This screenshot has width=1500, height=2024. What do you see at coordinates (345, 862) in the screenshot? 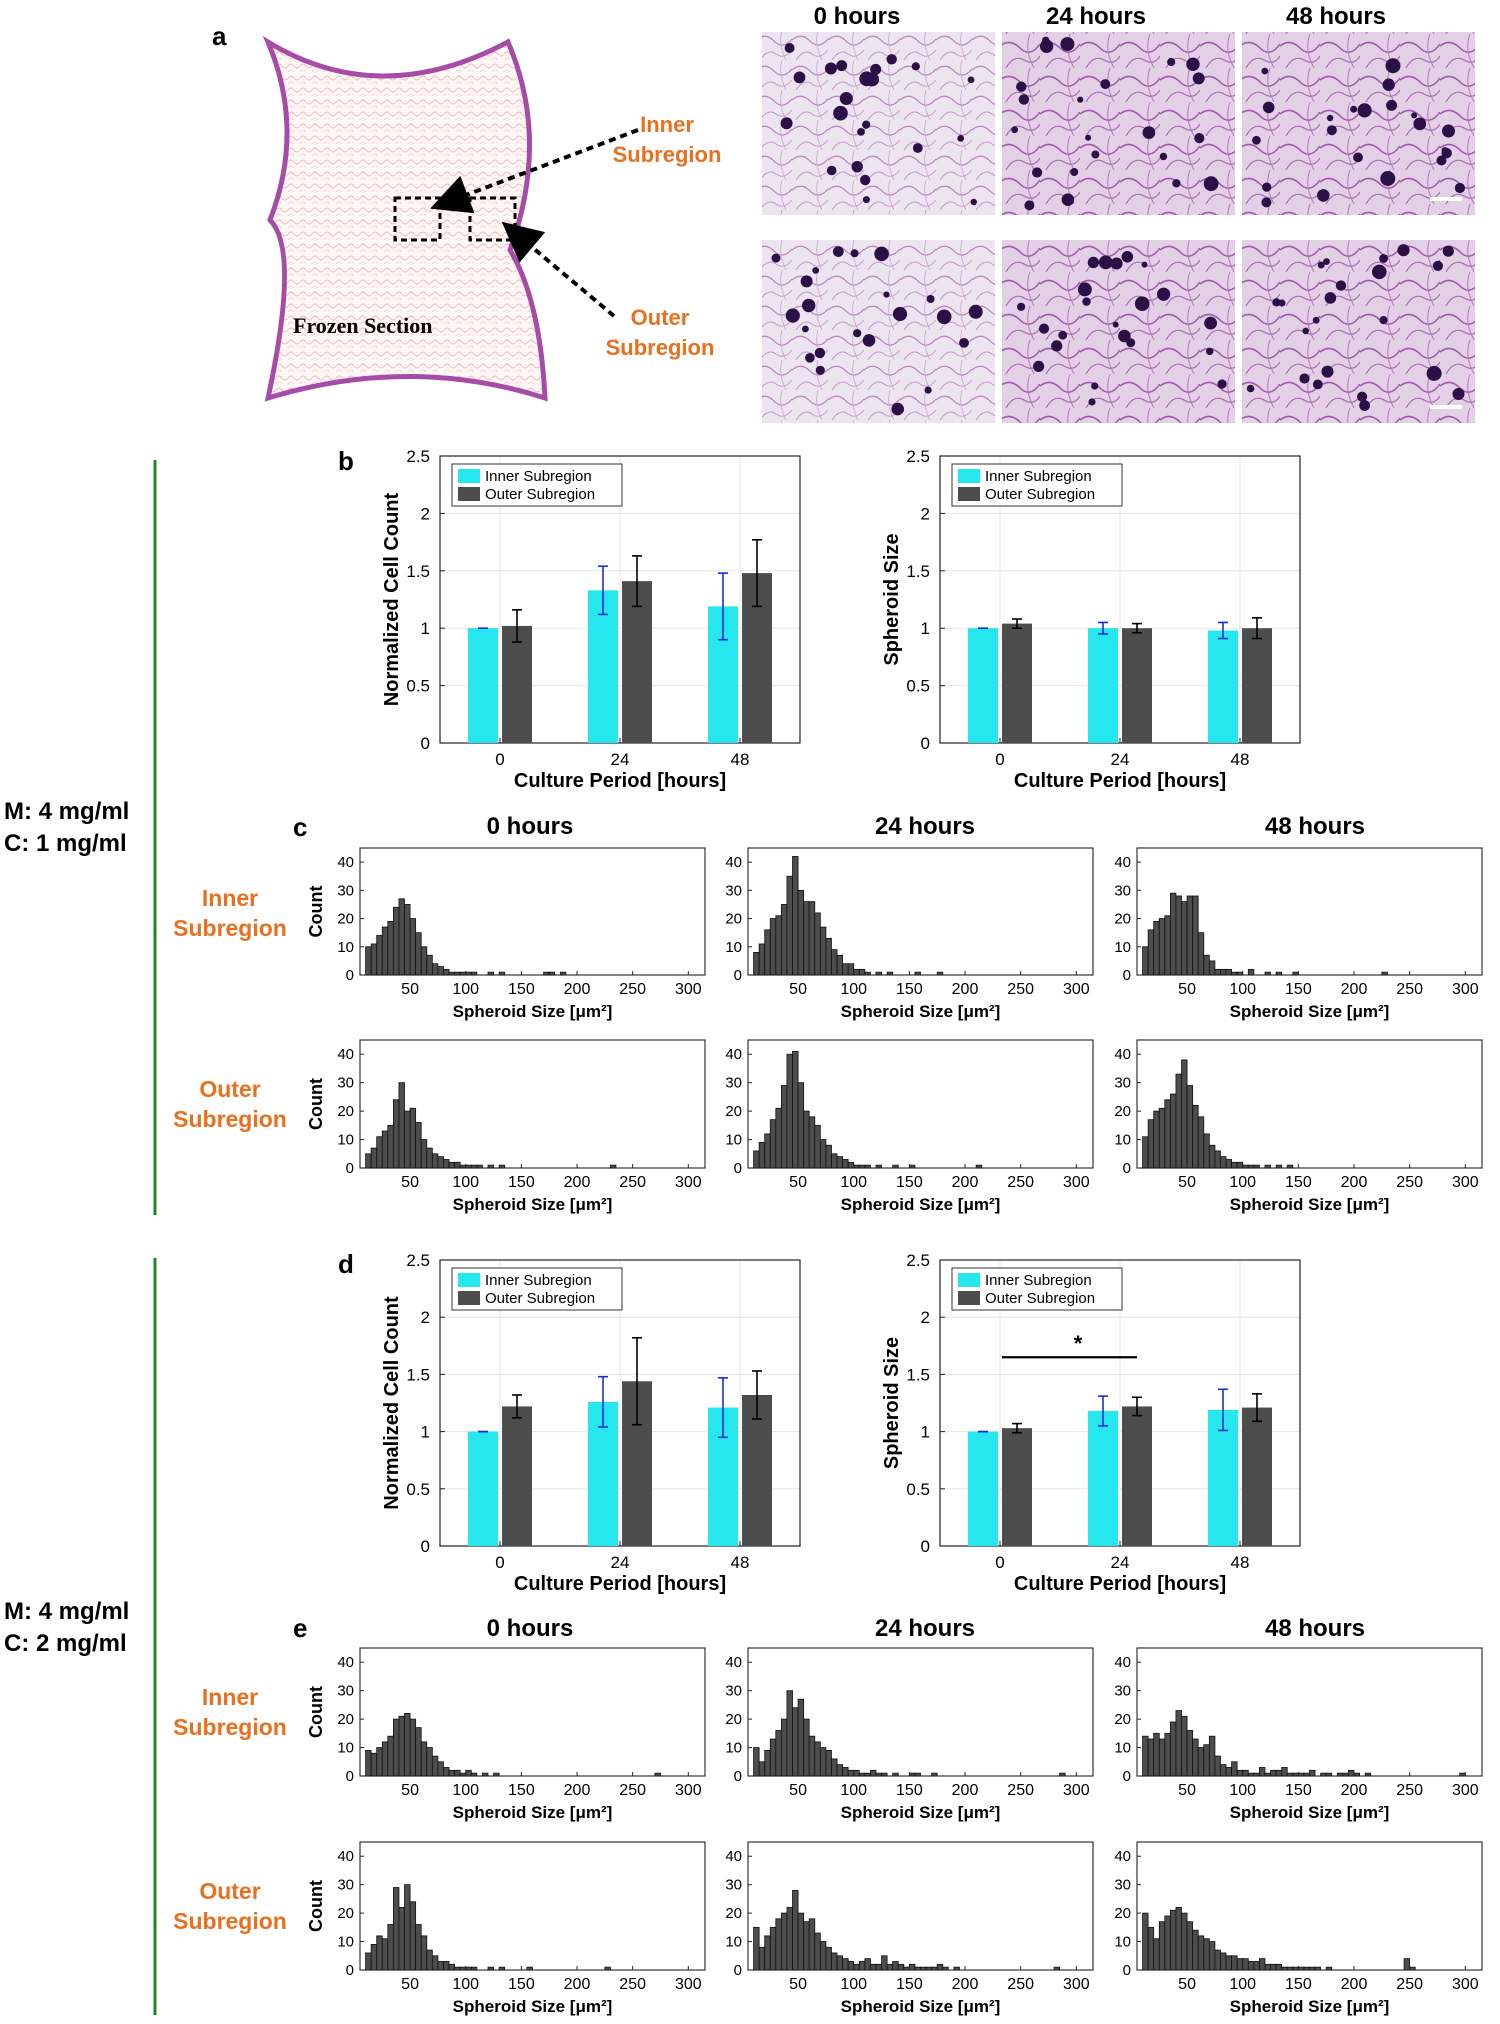
I see `y-tick-label: 40` at bounding box center [345, 862].